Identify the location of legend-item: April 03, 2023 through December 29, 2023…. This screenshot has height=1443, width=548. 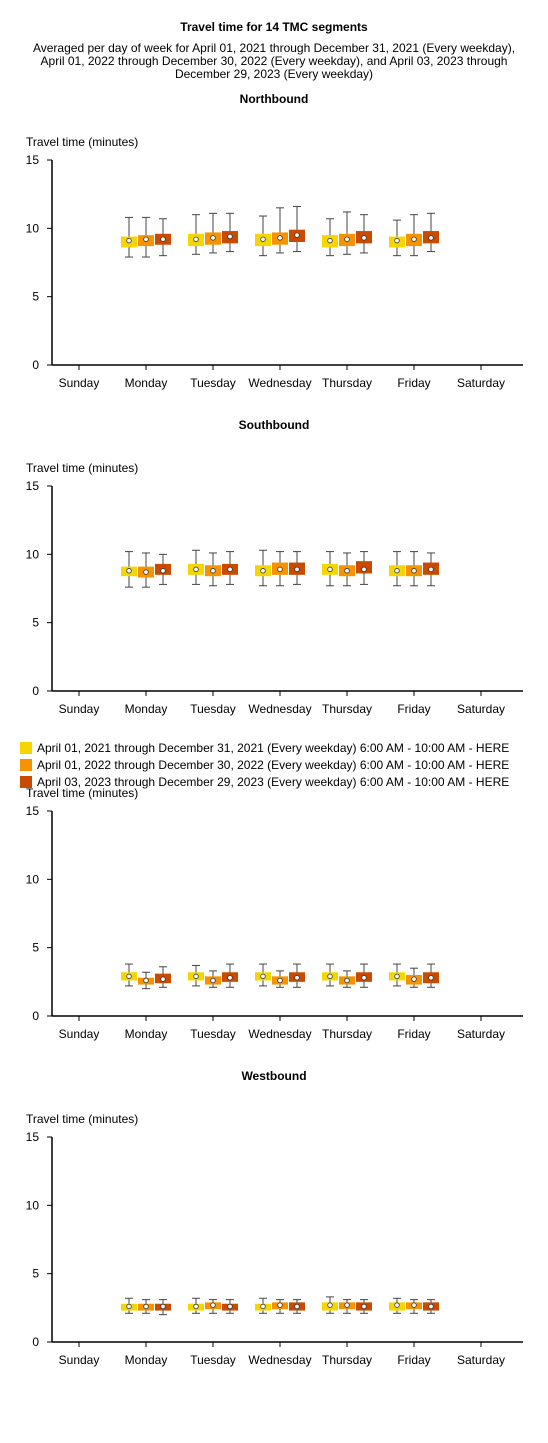
(264, 781).